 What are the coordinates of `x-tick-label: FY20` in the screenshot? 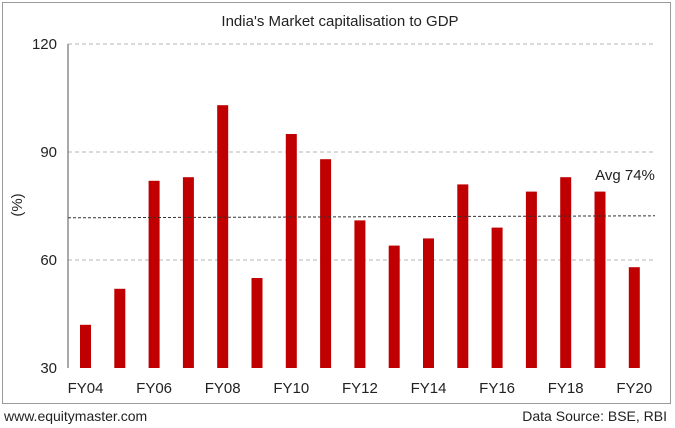 It's located at (634, 388).